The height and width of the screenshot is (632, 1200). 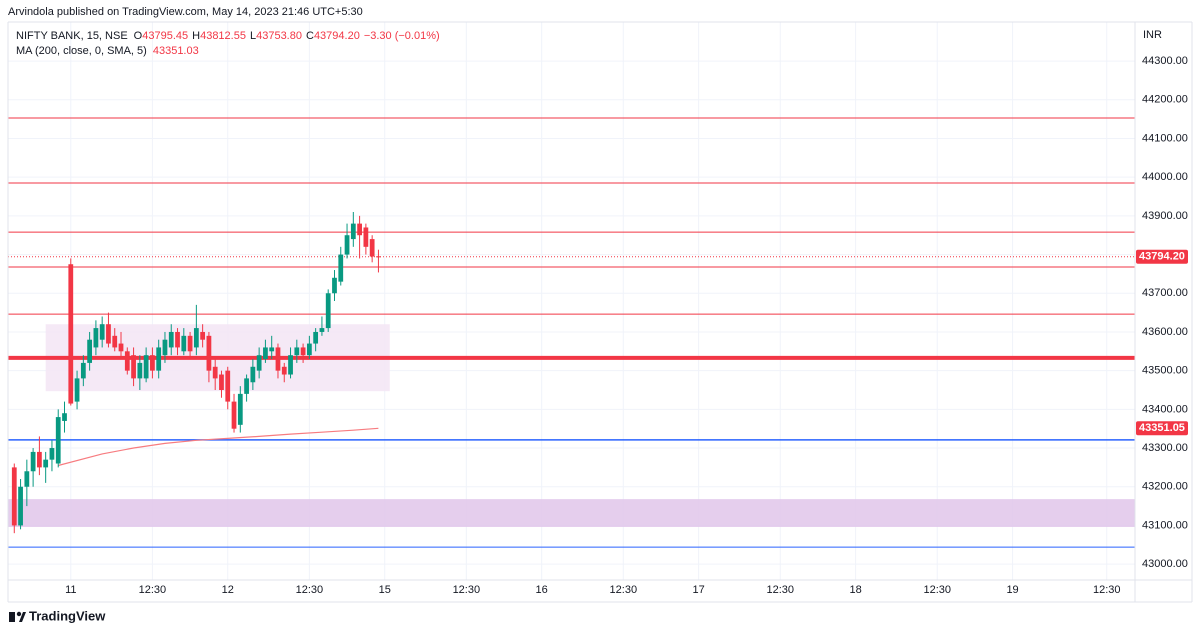 What do you see at coordinates (1165, 525) in the screenshot?
I see `y-tick-label: 43100.00` at bounding box center [1165, 525].